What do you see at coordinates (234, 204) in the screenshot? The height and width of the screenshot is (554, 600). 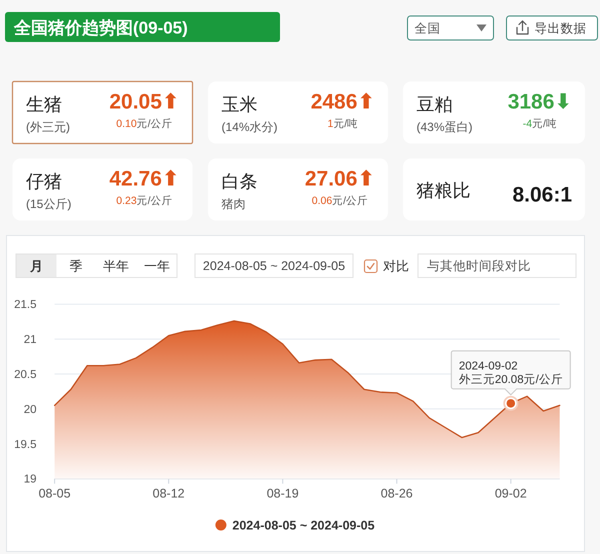 I see `text: 猪肉` at bounding box center [234, 204].